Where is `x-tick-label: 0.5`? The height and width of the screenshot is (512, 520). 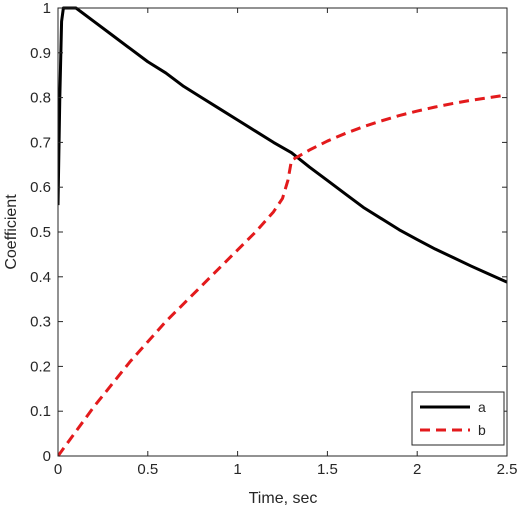 x-tick-label: 0.5 is located at coordinates (147, 469).